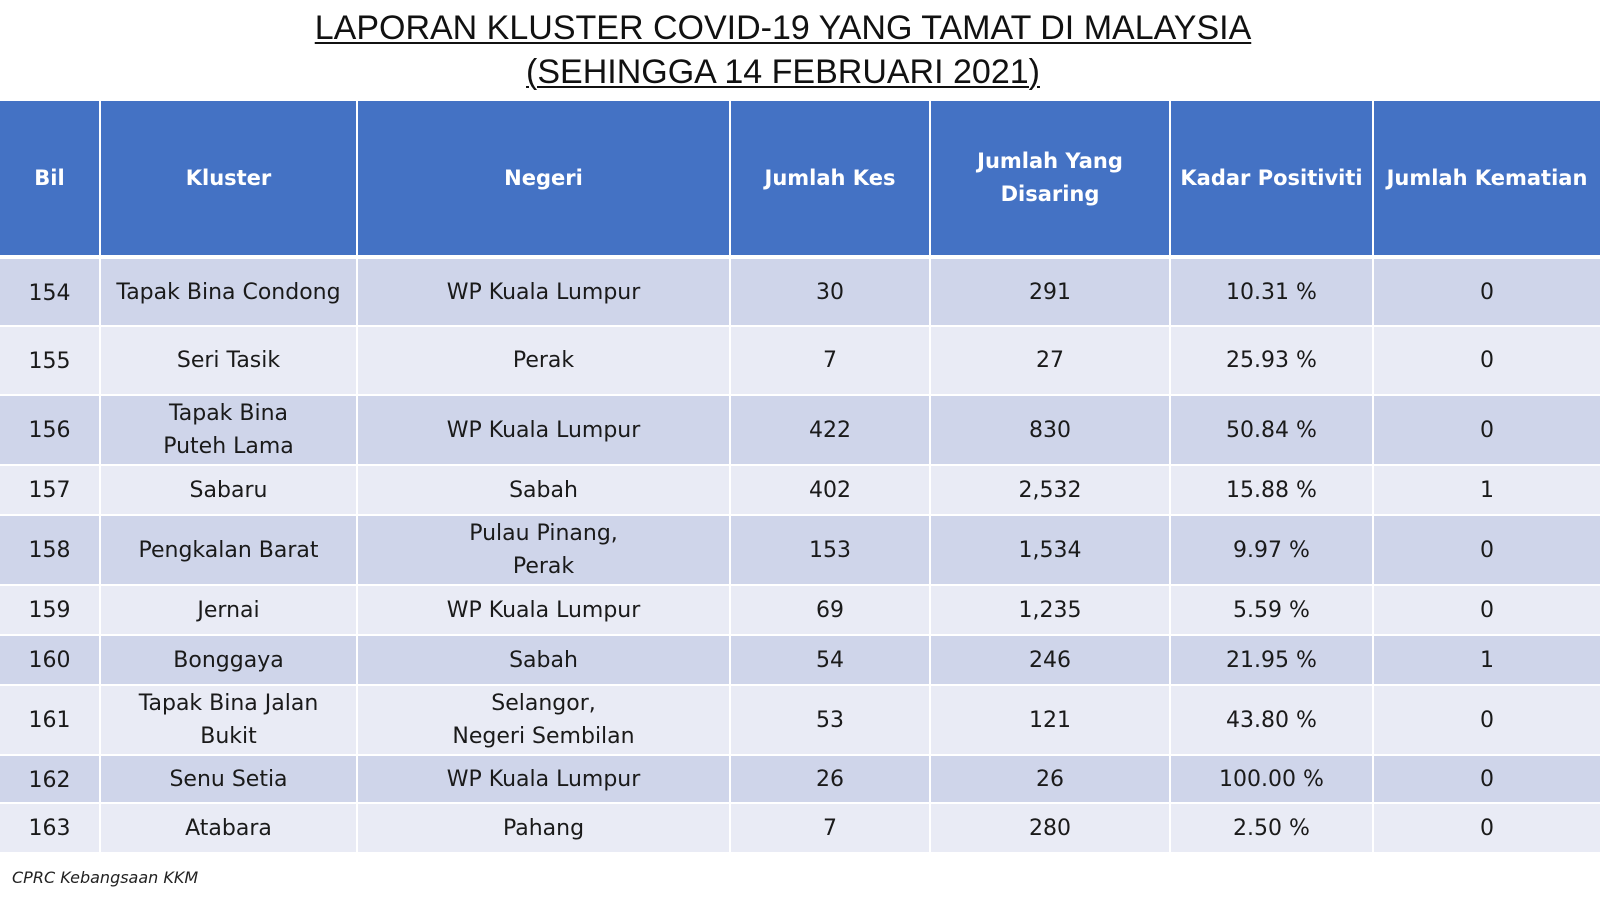  I want to click on header-kluster: Kluster, so click(229, 180).